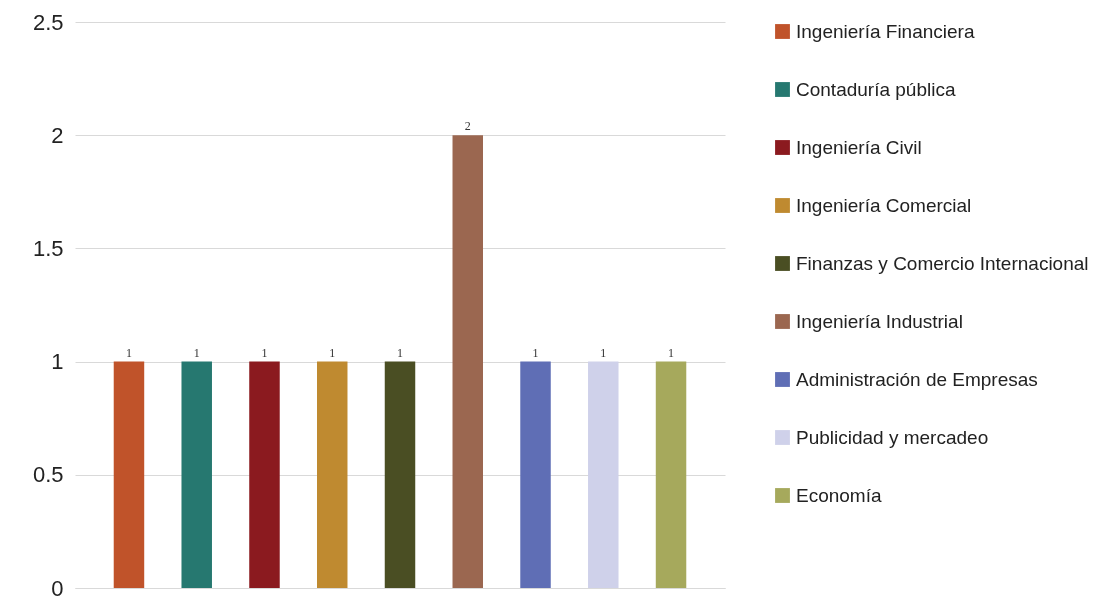 The width and height of the screenshot is (1109, 602). Describe the element at coordinates (942, 263) in the screenshot. I see `legend-label: Finanzas y Comercio Internacional` at that location.